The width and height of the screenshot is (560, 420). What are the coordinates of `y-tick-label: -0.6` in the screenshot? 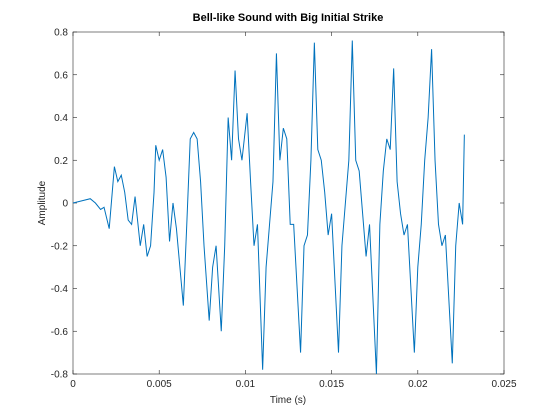 It's located at (60, 332).